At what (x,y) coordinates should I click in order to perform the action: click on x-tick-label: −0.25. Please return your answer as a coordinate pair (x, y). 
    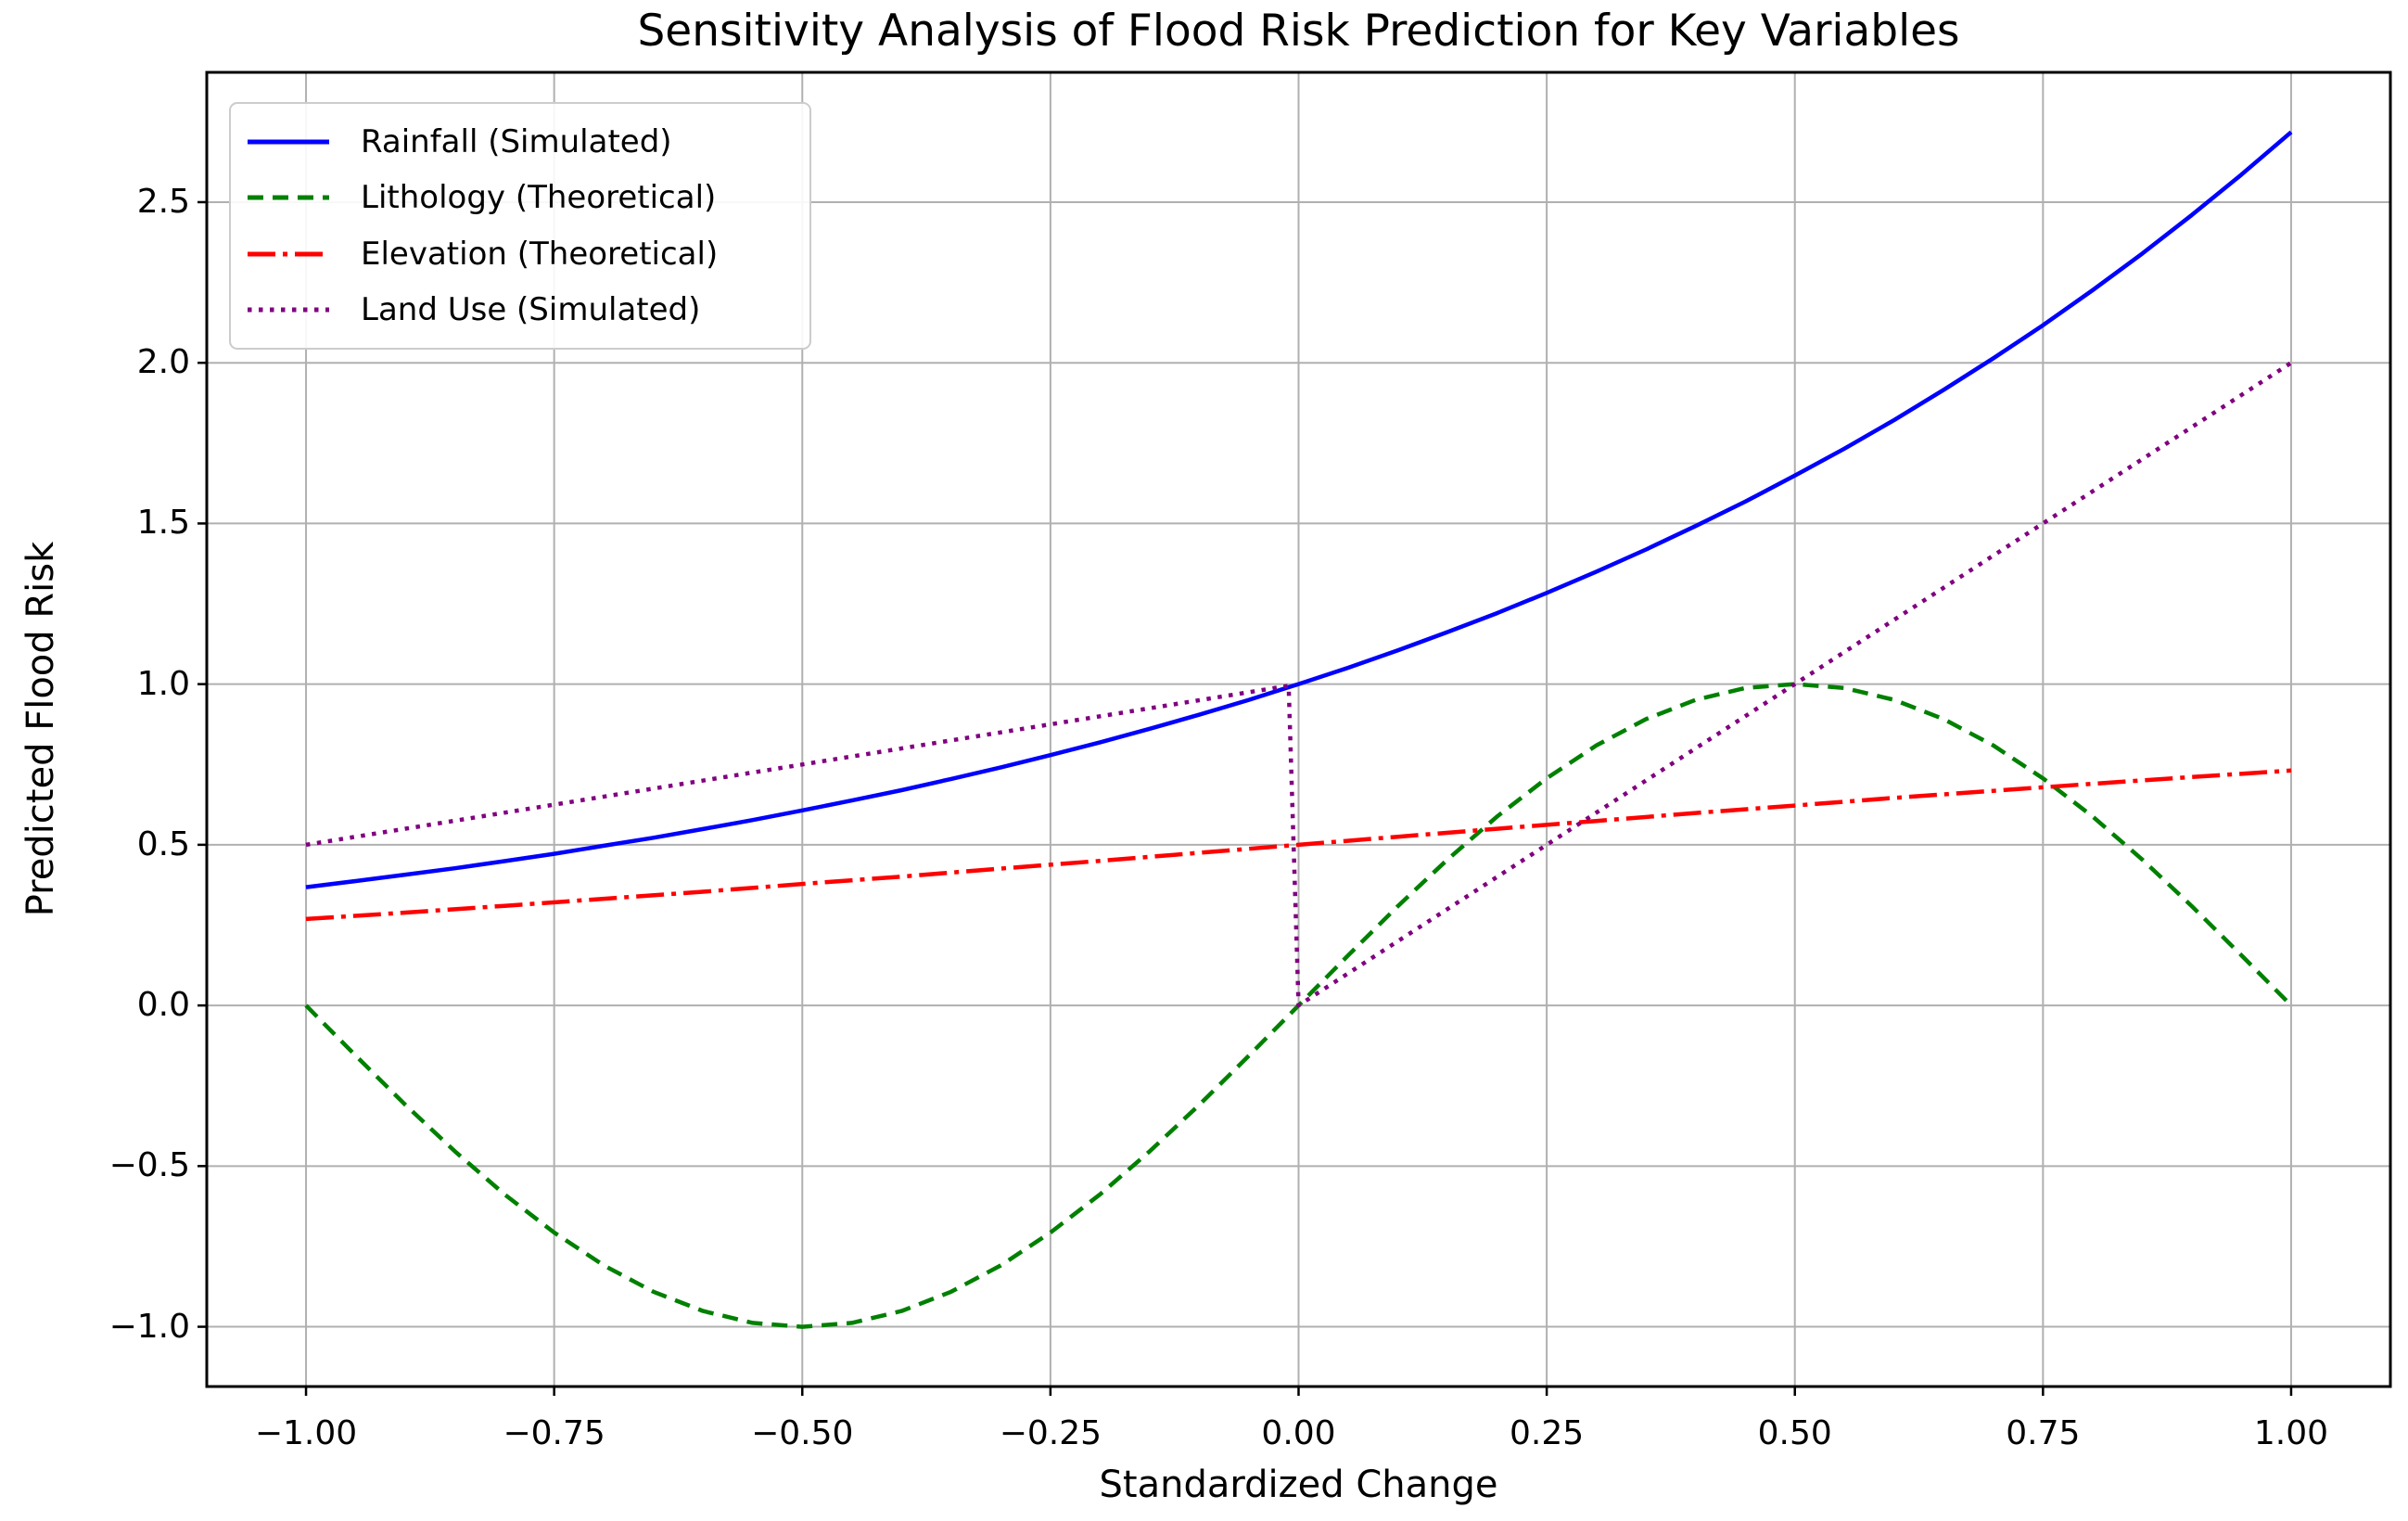
    Looking at the image, I should click on (1050, 1433).